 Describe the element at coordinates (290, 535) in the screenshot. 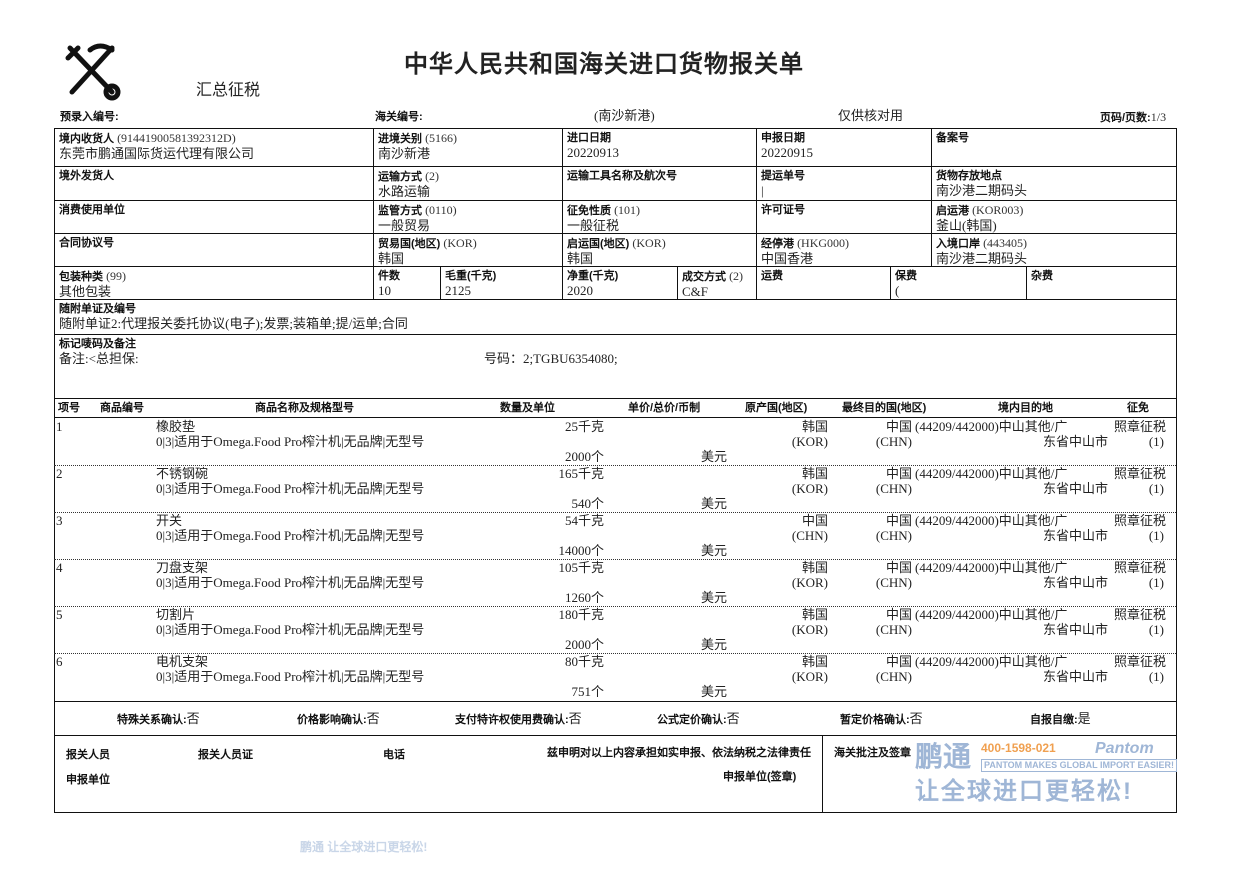

I see `item-spec: 0|3|适用于Omega.Food Pro榨汁机|无品牌|无型号` at that location.